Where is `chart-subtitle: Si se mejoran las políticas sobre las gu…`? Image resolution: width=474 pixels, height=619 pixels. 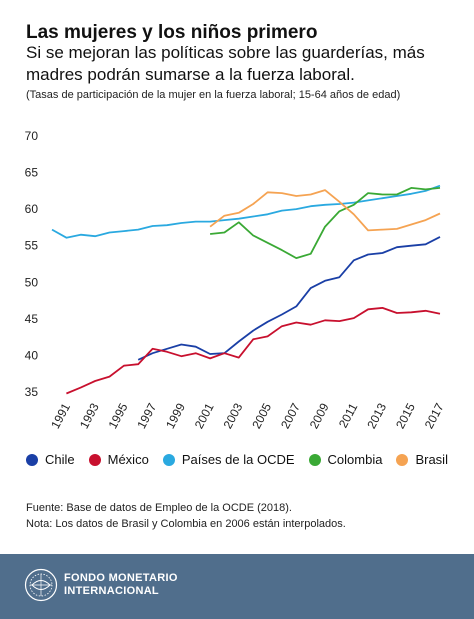 chart-subtitle: Si se mejoran las políticas sobre las gu… is located at coordinates (225, 63).